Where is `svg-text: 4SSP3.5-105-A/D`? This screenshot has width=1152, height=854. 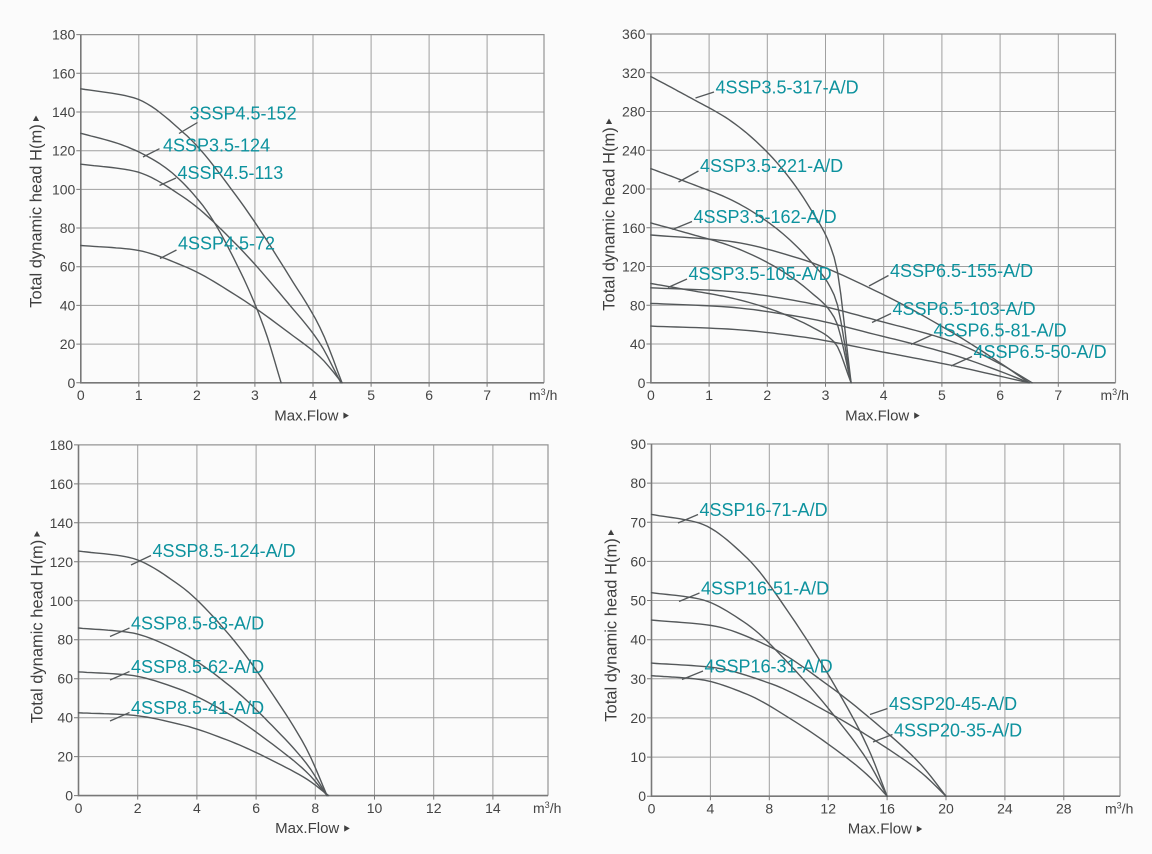
svg-text: 4SSP3.5-105-A/D is located at coordinates (760, 274).